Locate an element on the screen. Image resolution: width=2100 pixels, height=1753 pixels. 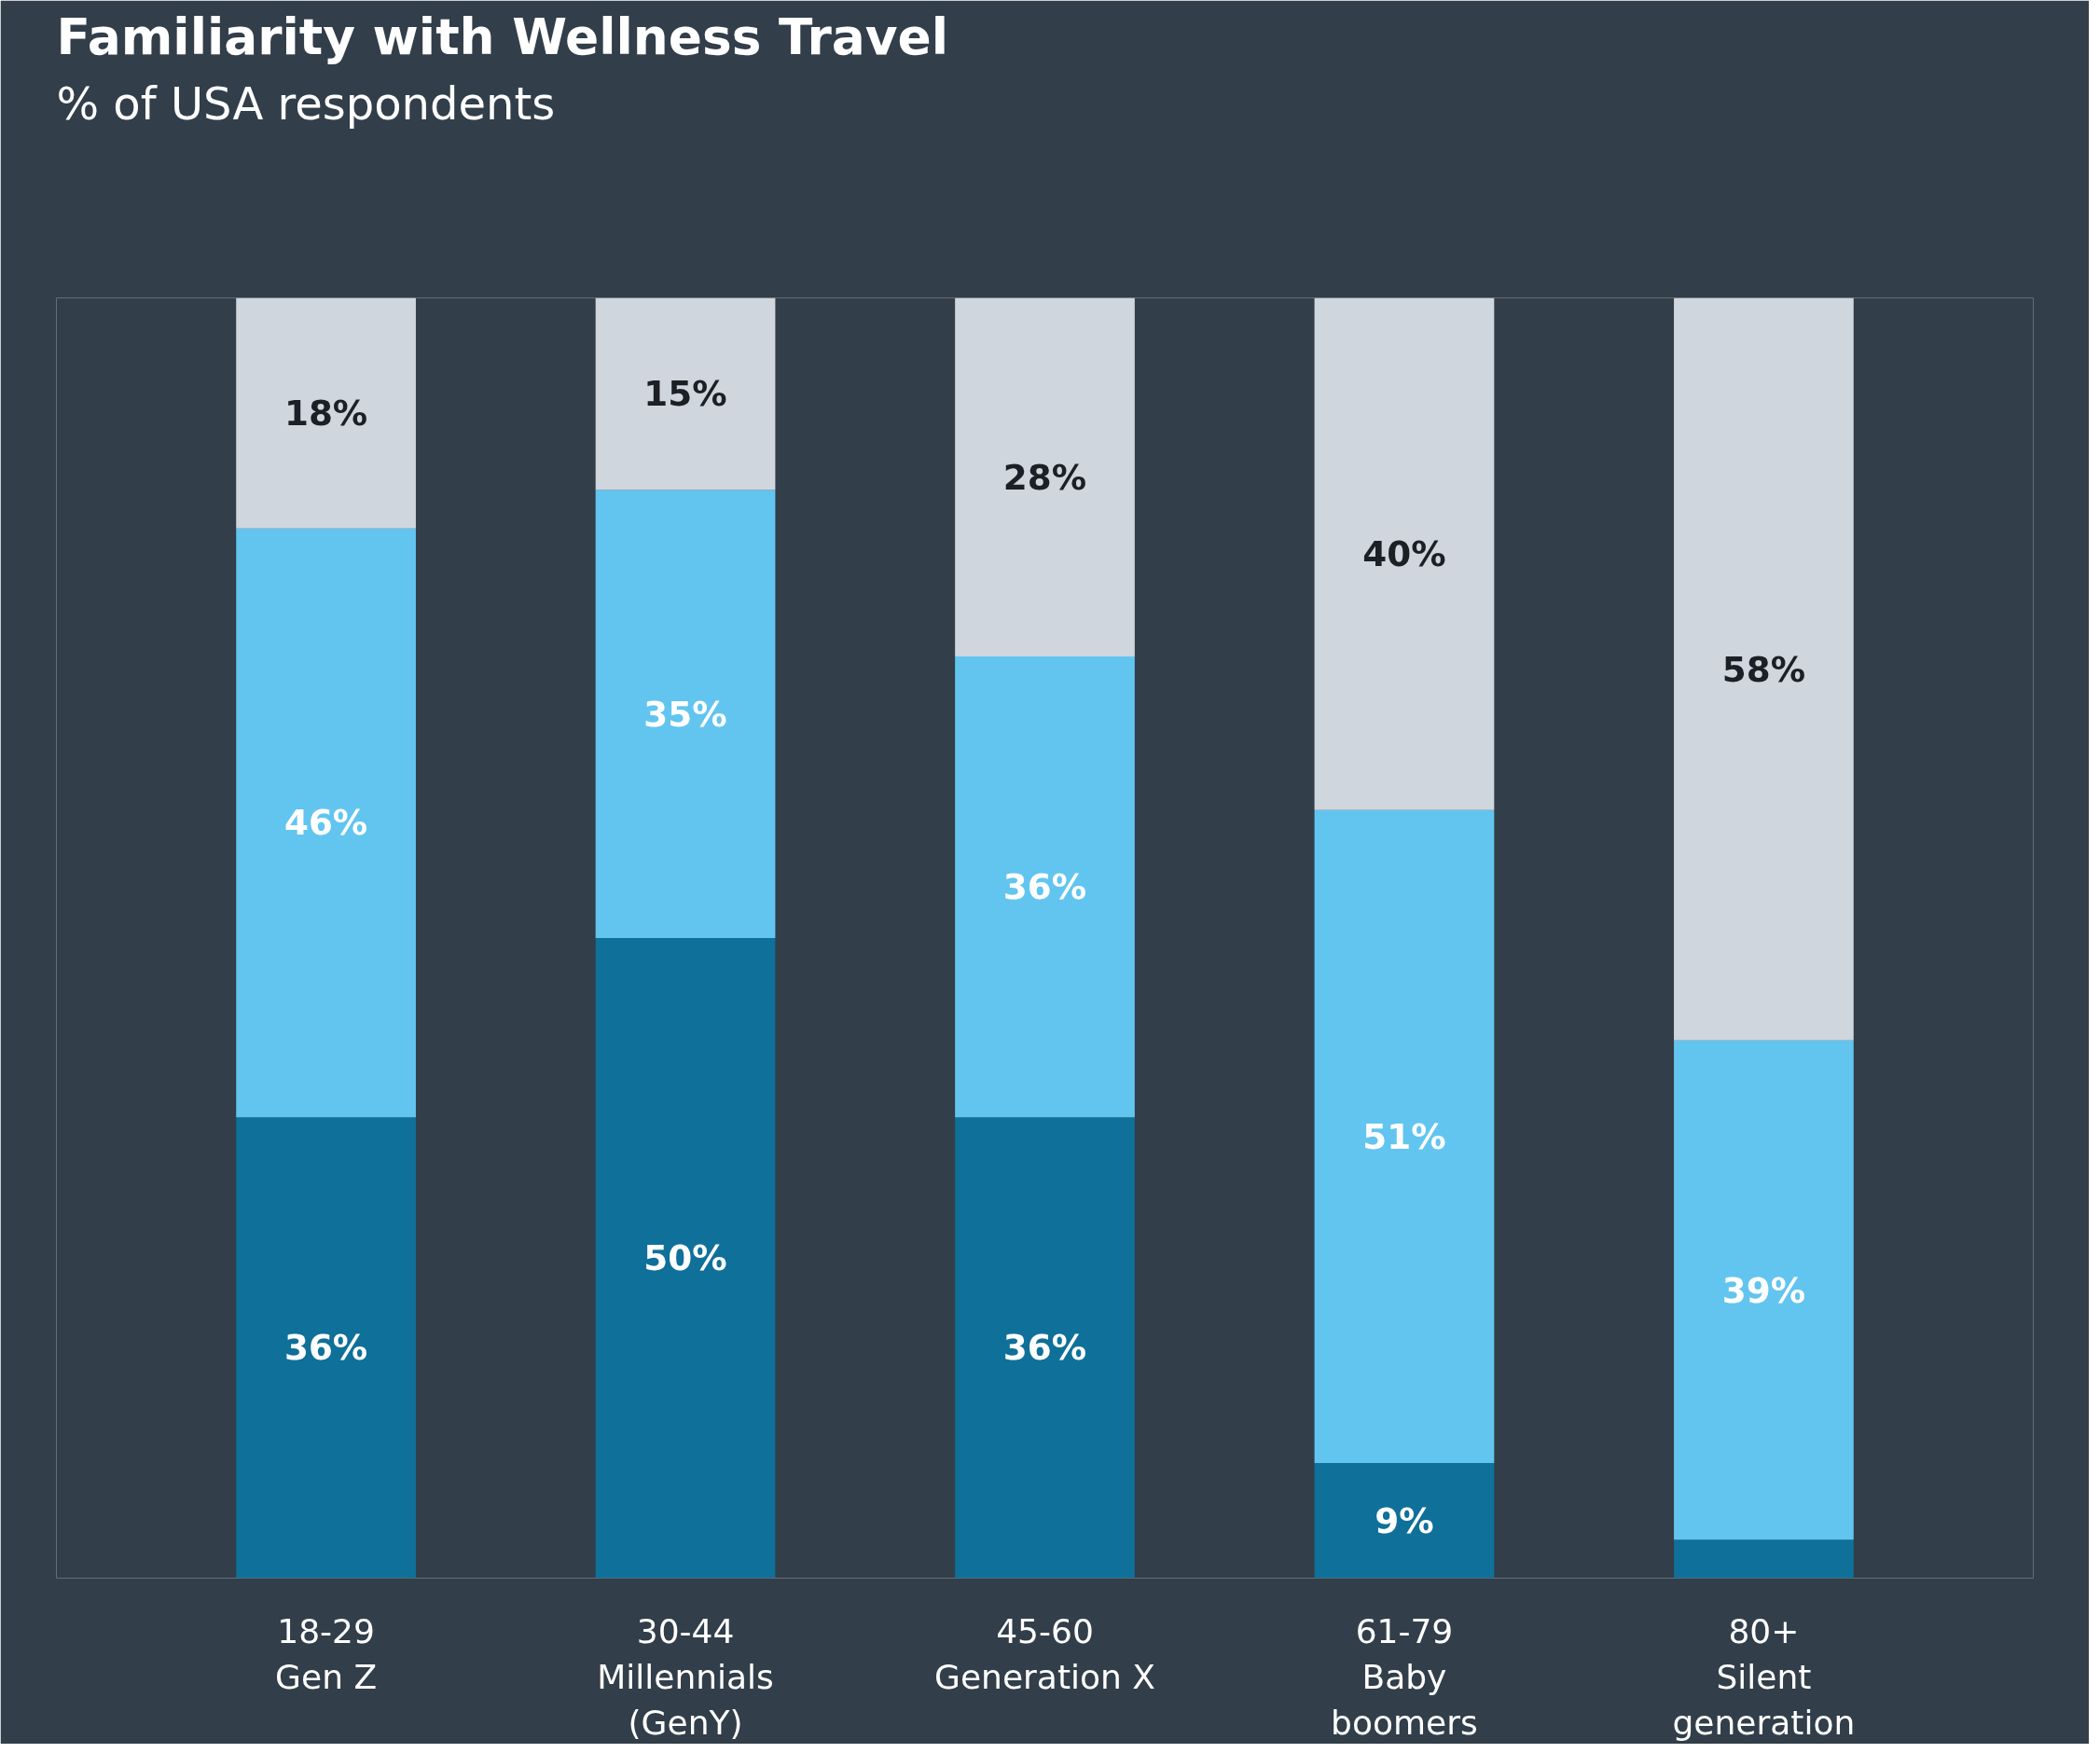
data-label: 51% is located at coordinates (1404, 1136).